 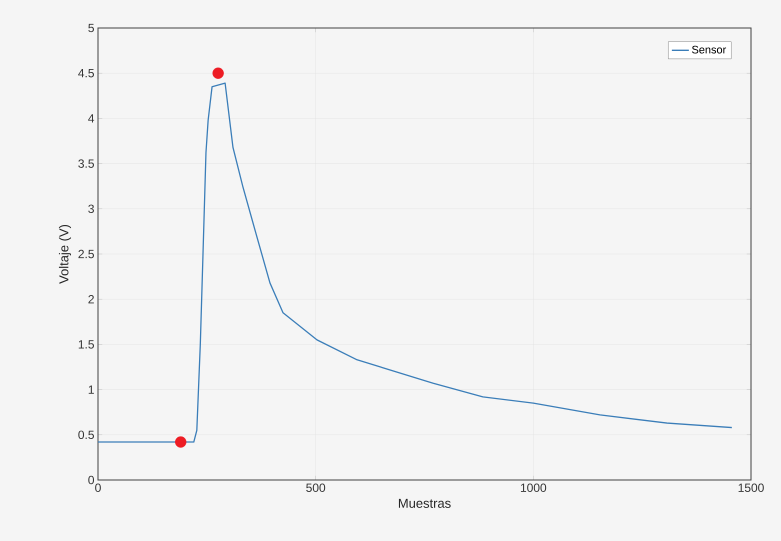 I want to click on y-tick-label: 0.5, so click(x=86, y=435).